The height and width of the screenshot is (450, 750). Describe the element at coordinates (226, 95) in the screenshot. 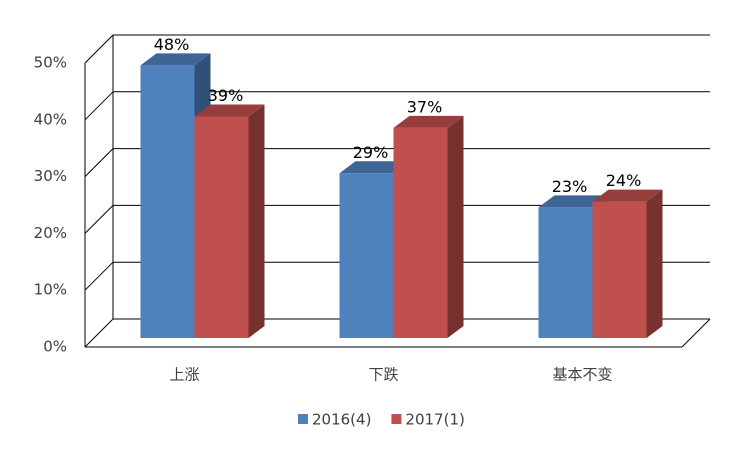

I see `value-label: 39%` at that location.